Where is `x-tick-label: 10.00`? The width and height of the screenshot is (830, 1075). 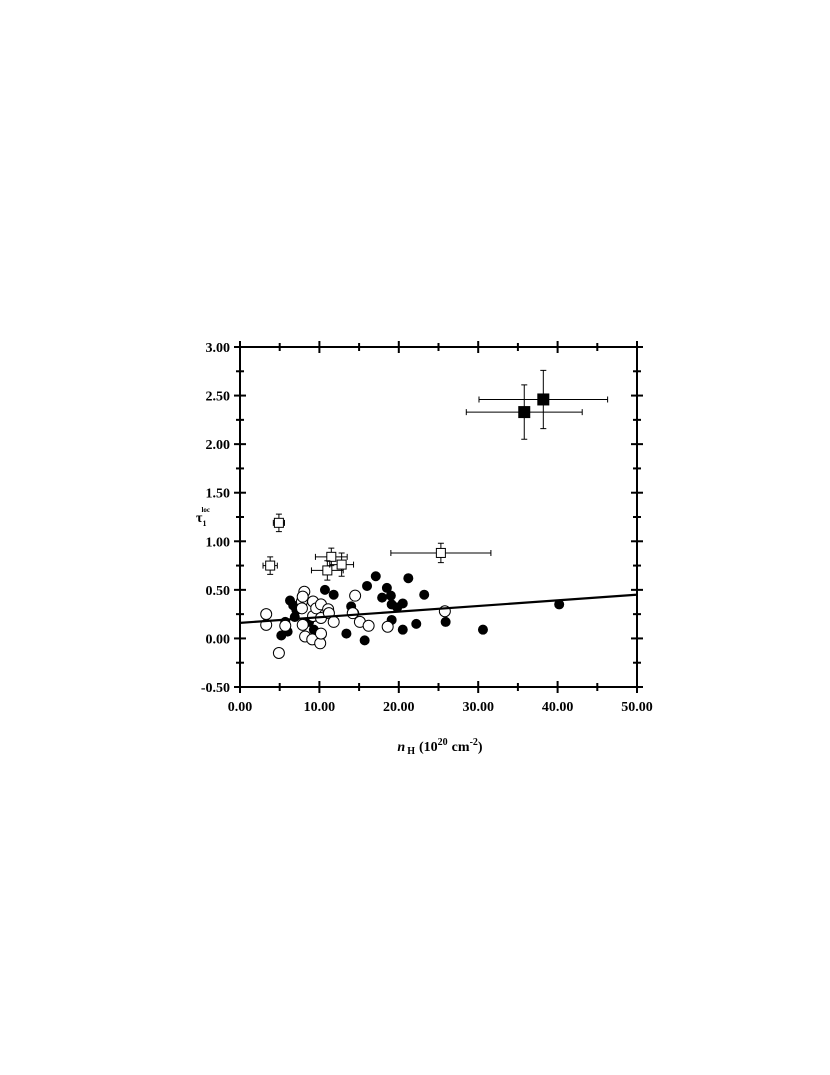 x-tick-label: 10.00 is located at coordinates (320, 707).